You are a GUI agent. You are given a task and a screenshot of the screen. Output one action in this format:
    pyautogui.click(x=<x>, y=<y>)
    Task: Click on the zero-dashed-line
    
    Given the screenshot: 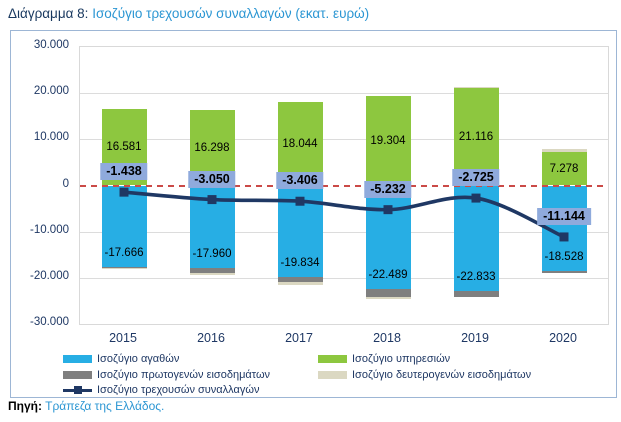 What is the action you would take?
    pyautogui.click(x=344, y=185)
    